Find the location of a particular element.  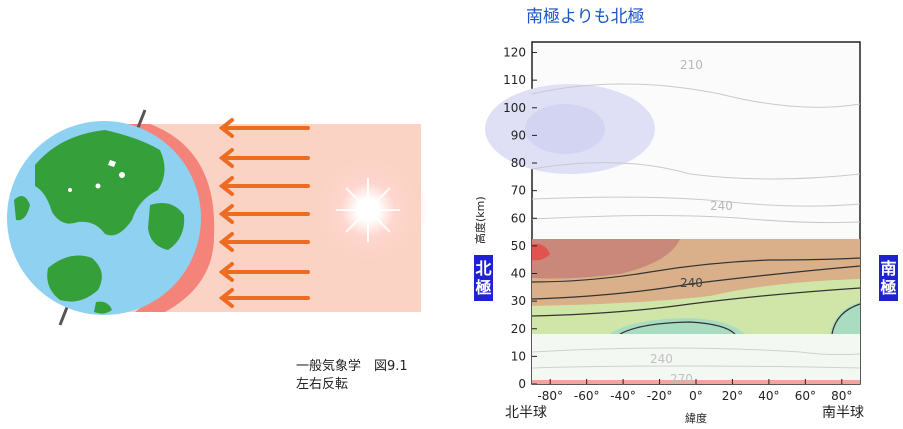

y-tick-label: 20 is located at coordinates (518, 329).